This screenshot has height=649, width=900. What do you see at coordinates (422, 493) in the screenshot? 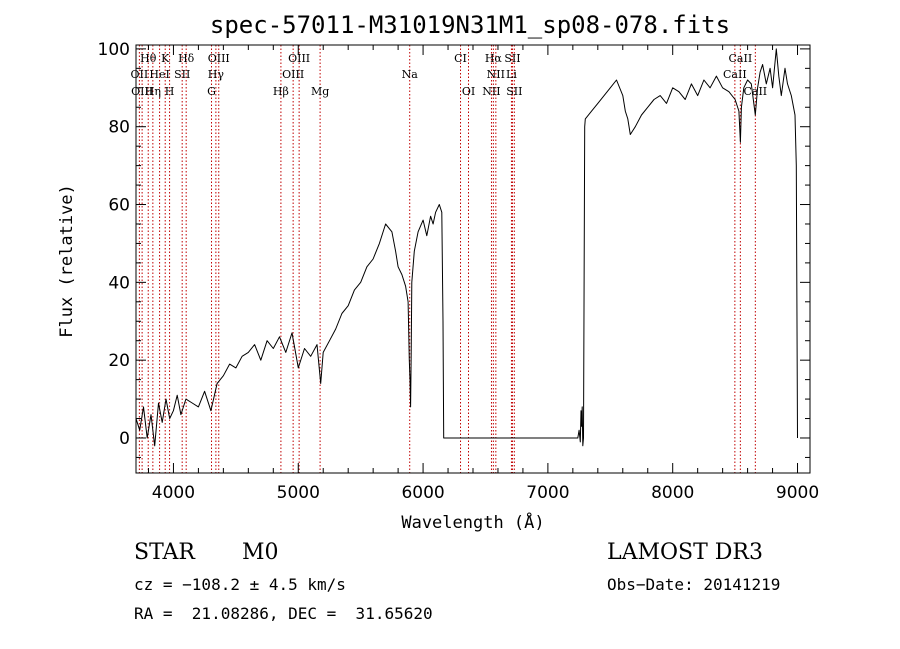
I see `x-tick-label: 6000` at bounding box center [422, 493].